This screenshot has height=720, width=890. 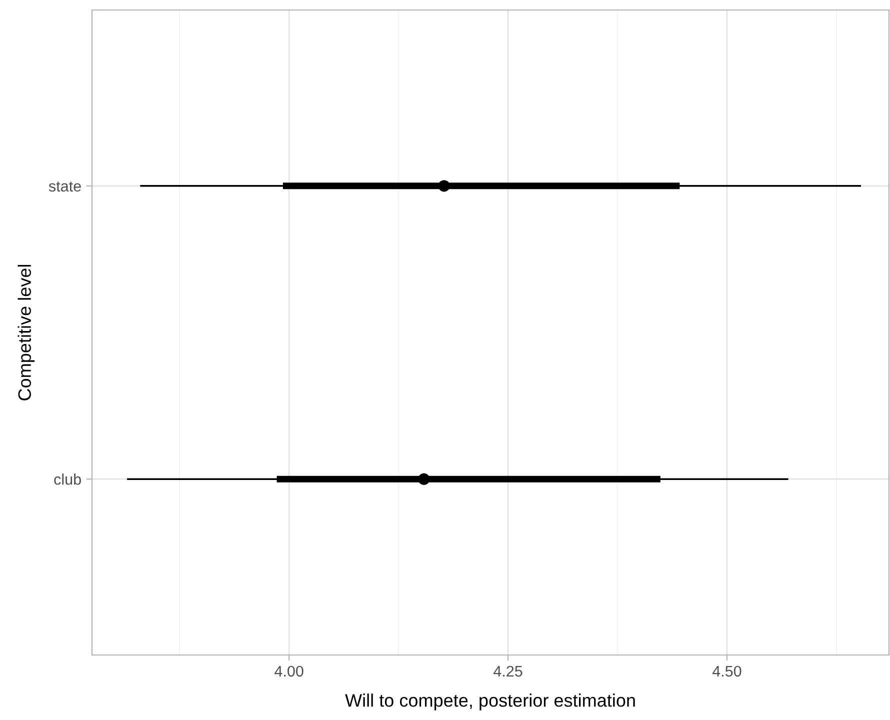 What do you see at coordinates (727, 671) in the screenshot?
I see `x-tick-label: 4.50` at bounding box center [727, 671].